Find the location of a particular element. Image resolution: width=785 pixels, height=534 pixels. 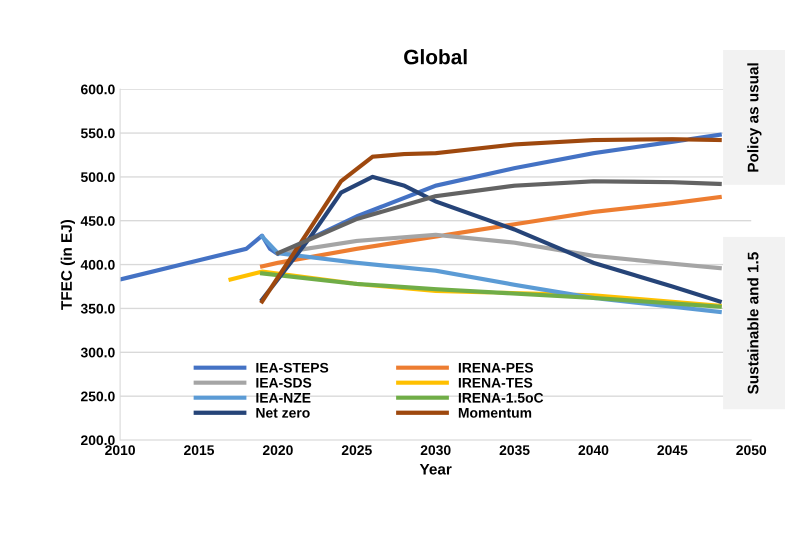

legend-label: IRENA-PES is located at coordinates (496, 367).